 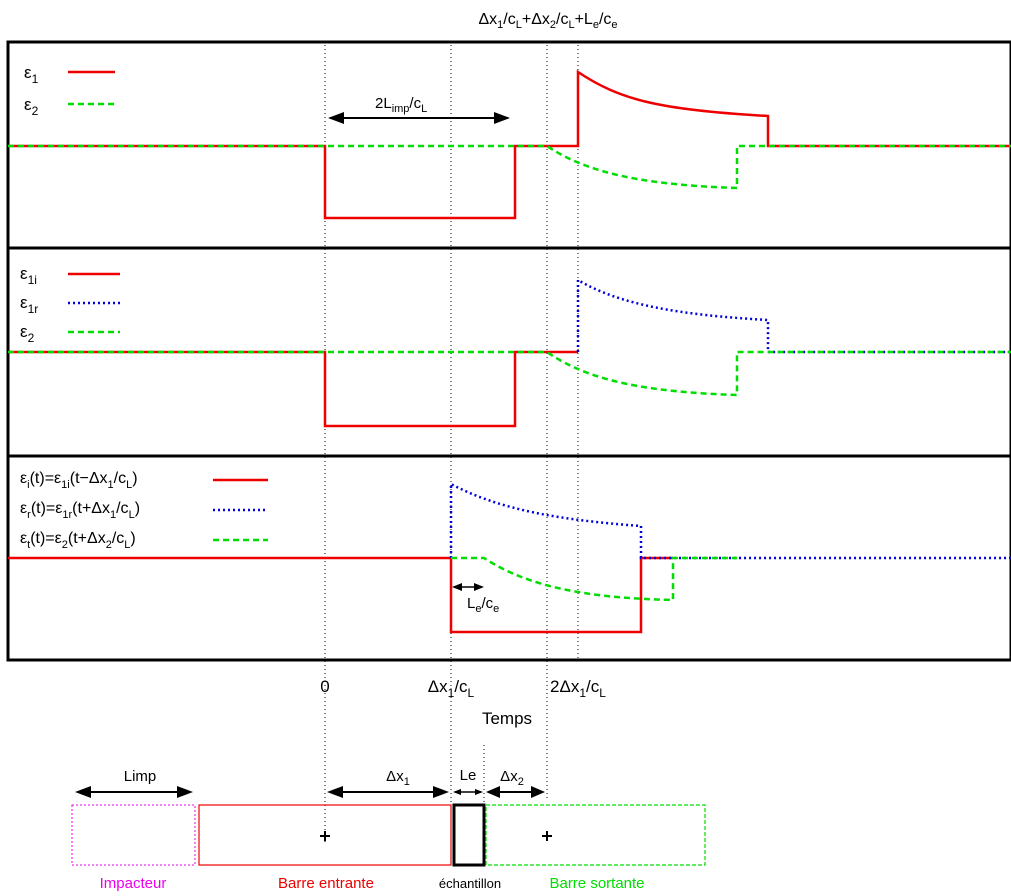 I want to click on label-echantillon: échantillon, so click(x=470, y=883).